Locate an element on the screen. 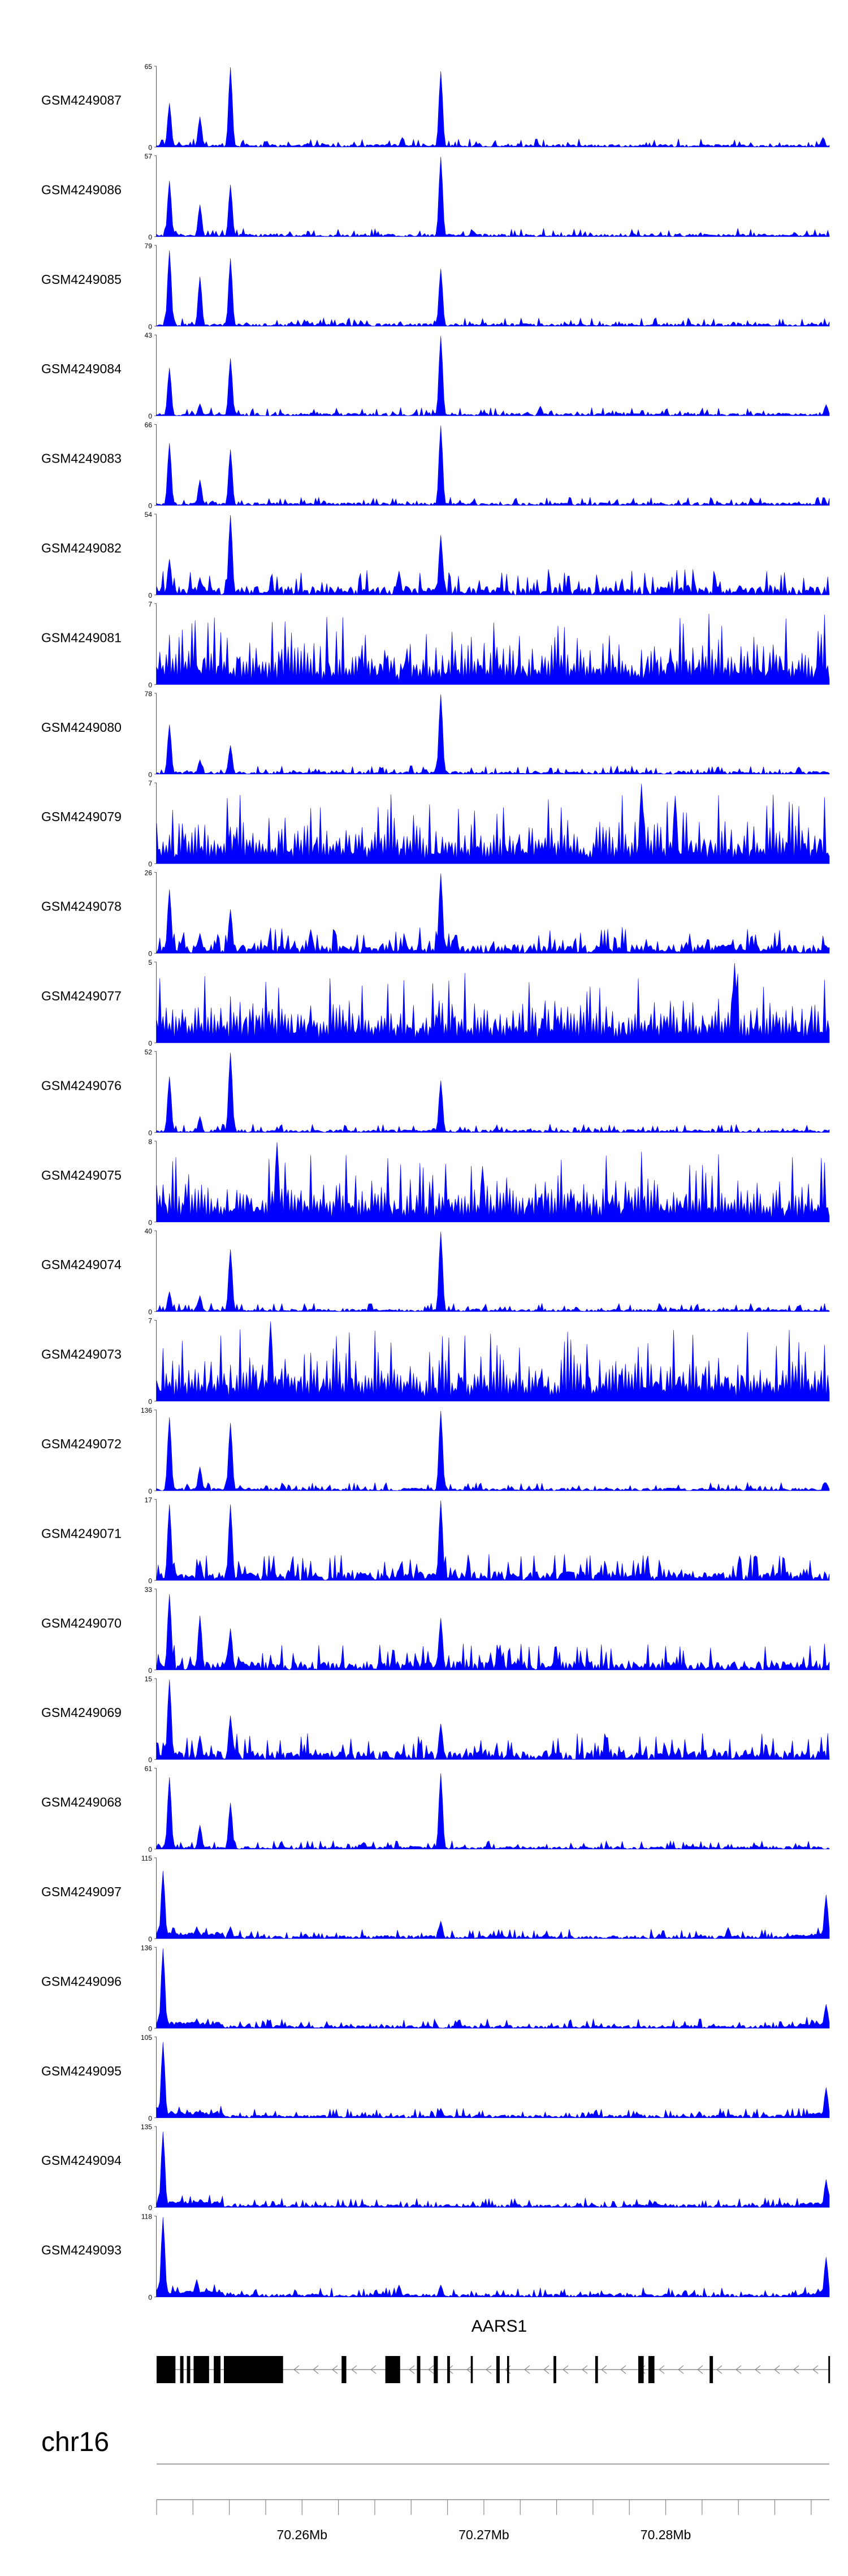 This screenshot has height=2576, width=848. signal-track: GSM4249070 33 0 is located at coordinates (435, 1631).